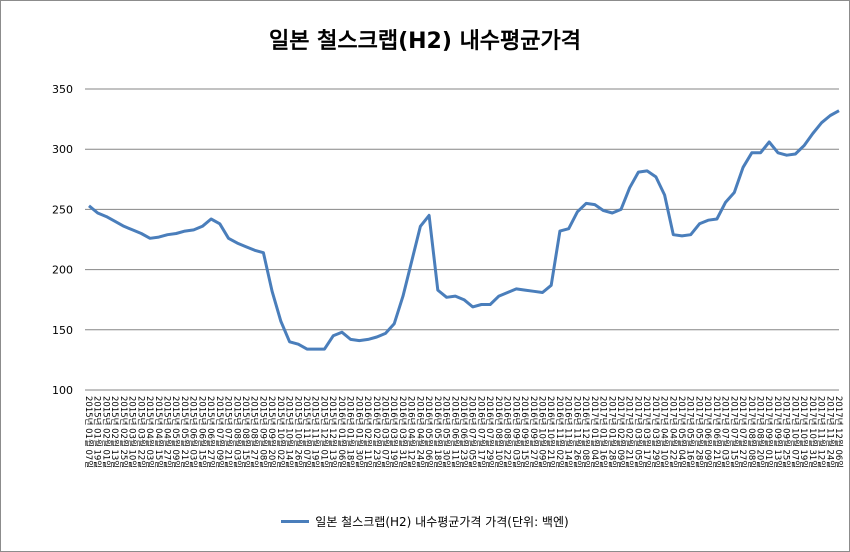  Describe the element at coordinates (803, 432) in the screenshot. I see `x-tick-label: 2017년 10월 19일` at that location.